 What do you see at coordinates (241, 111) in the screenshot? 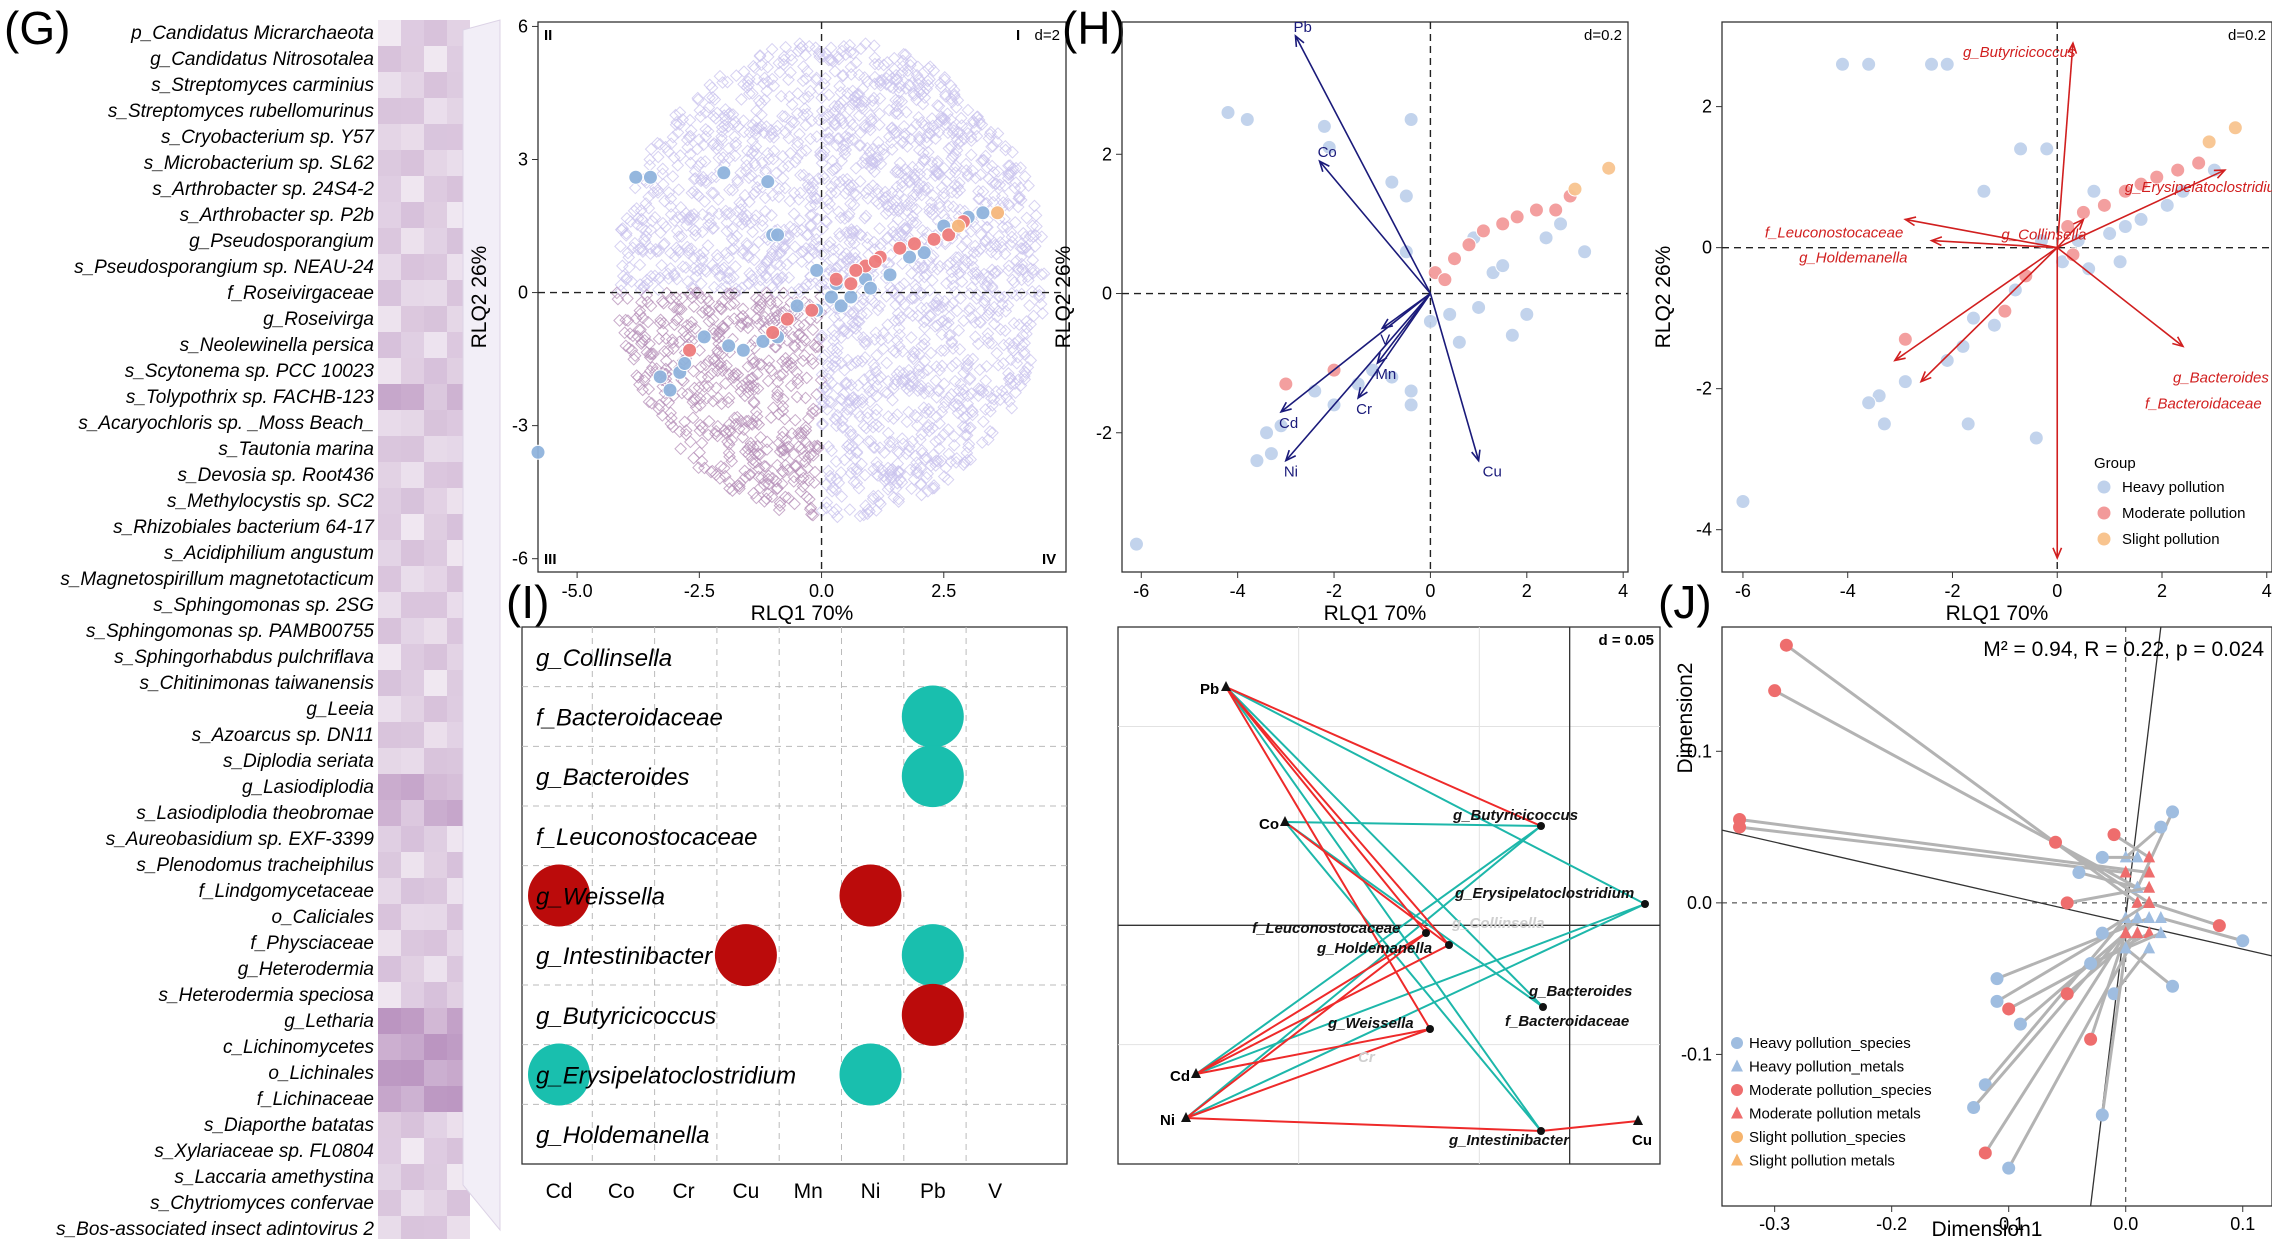
I see `heatmap-row-label: s_Streptomyces rubellomurinus` at bounding box center [241, 111].